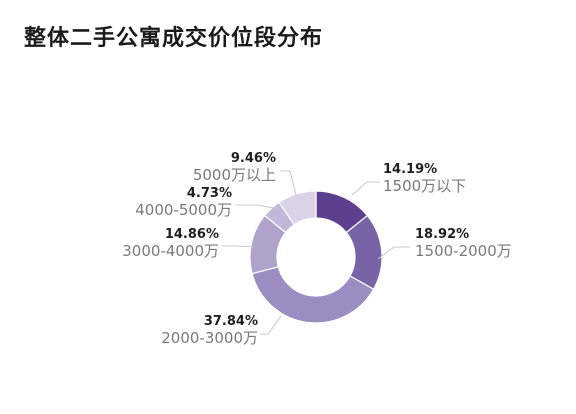 The width and height of the screenshot is (576, 414). What do you see at coordinates (234, 175) in the screenshot?
I see `slice-category-label: 5000万以上` at bounding box center [234, 175].